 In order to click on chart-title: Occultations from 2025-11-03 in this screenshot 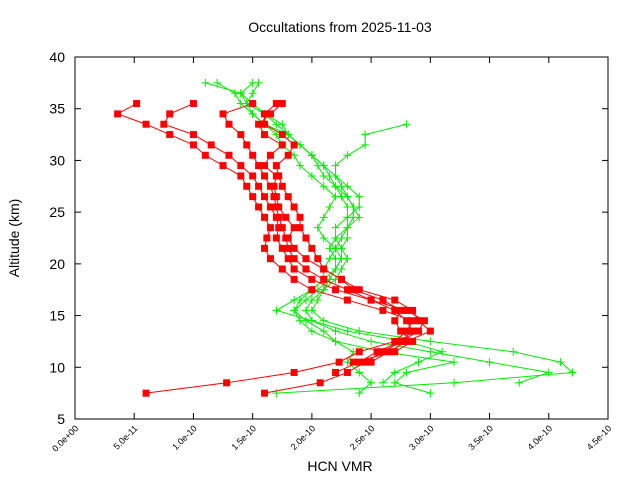, I will do `click(340, 27)`.